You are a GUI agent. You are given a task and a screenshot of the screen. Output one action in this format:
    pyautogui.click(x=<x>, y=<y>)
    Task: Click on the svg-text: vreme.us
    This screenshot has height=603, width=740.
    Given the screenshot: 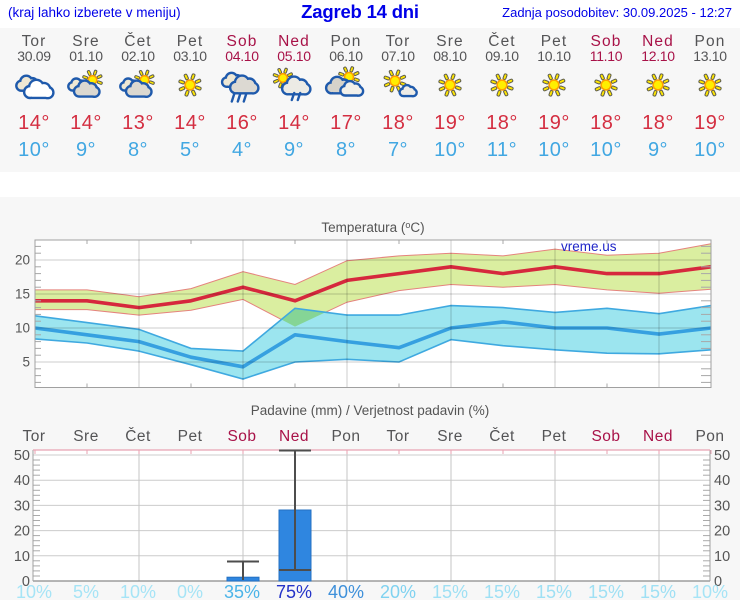 What is the action you would take?
    pyautogui.click(x=589, y=246)
    